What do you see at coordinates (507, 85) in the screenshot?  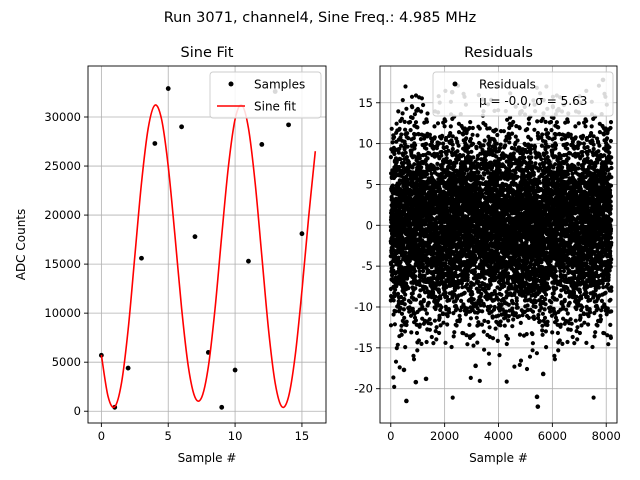 I see `legend-label-residuals: Residuals` at bounding box center [507, 85].